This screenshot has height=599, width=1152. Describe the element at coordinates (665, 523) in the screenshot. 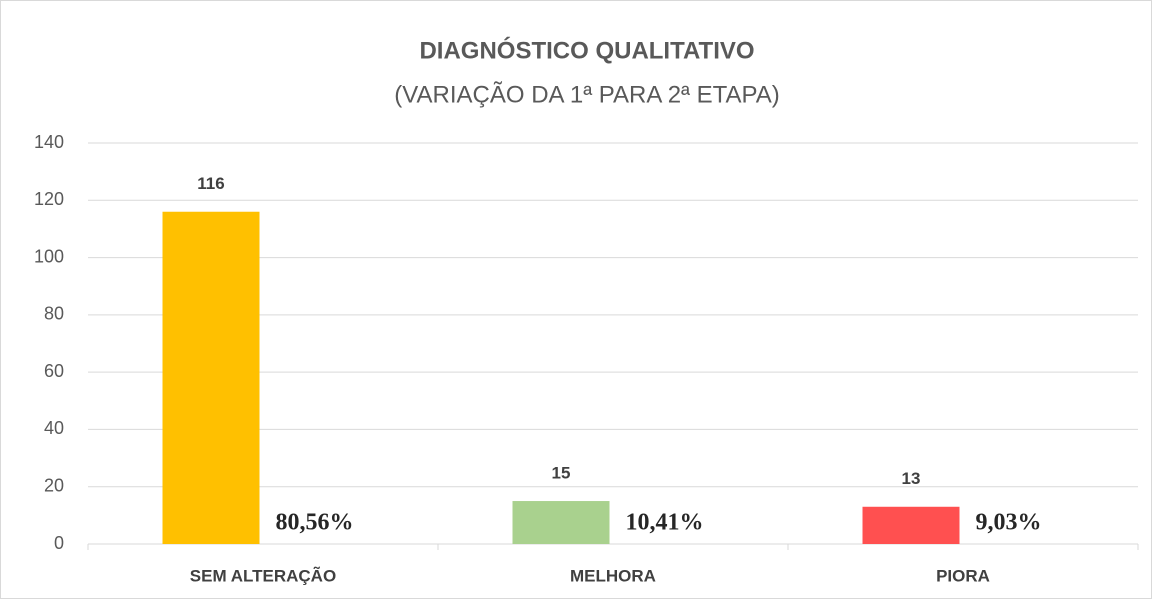

I see `percent-annotation: 10,41%` at that location.